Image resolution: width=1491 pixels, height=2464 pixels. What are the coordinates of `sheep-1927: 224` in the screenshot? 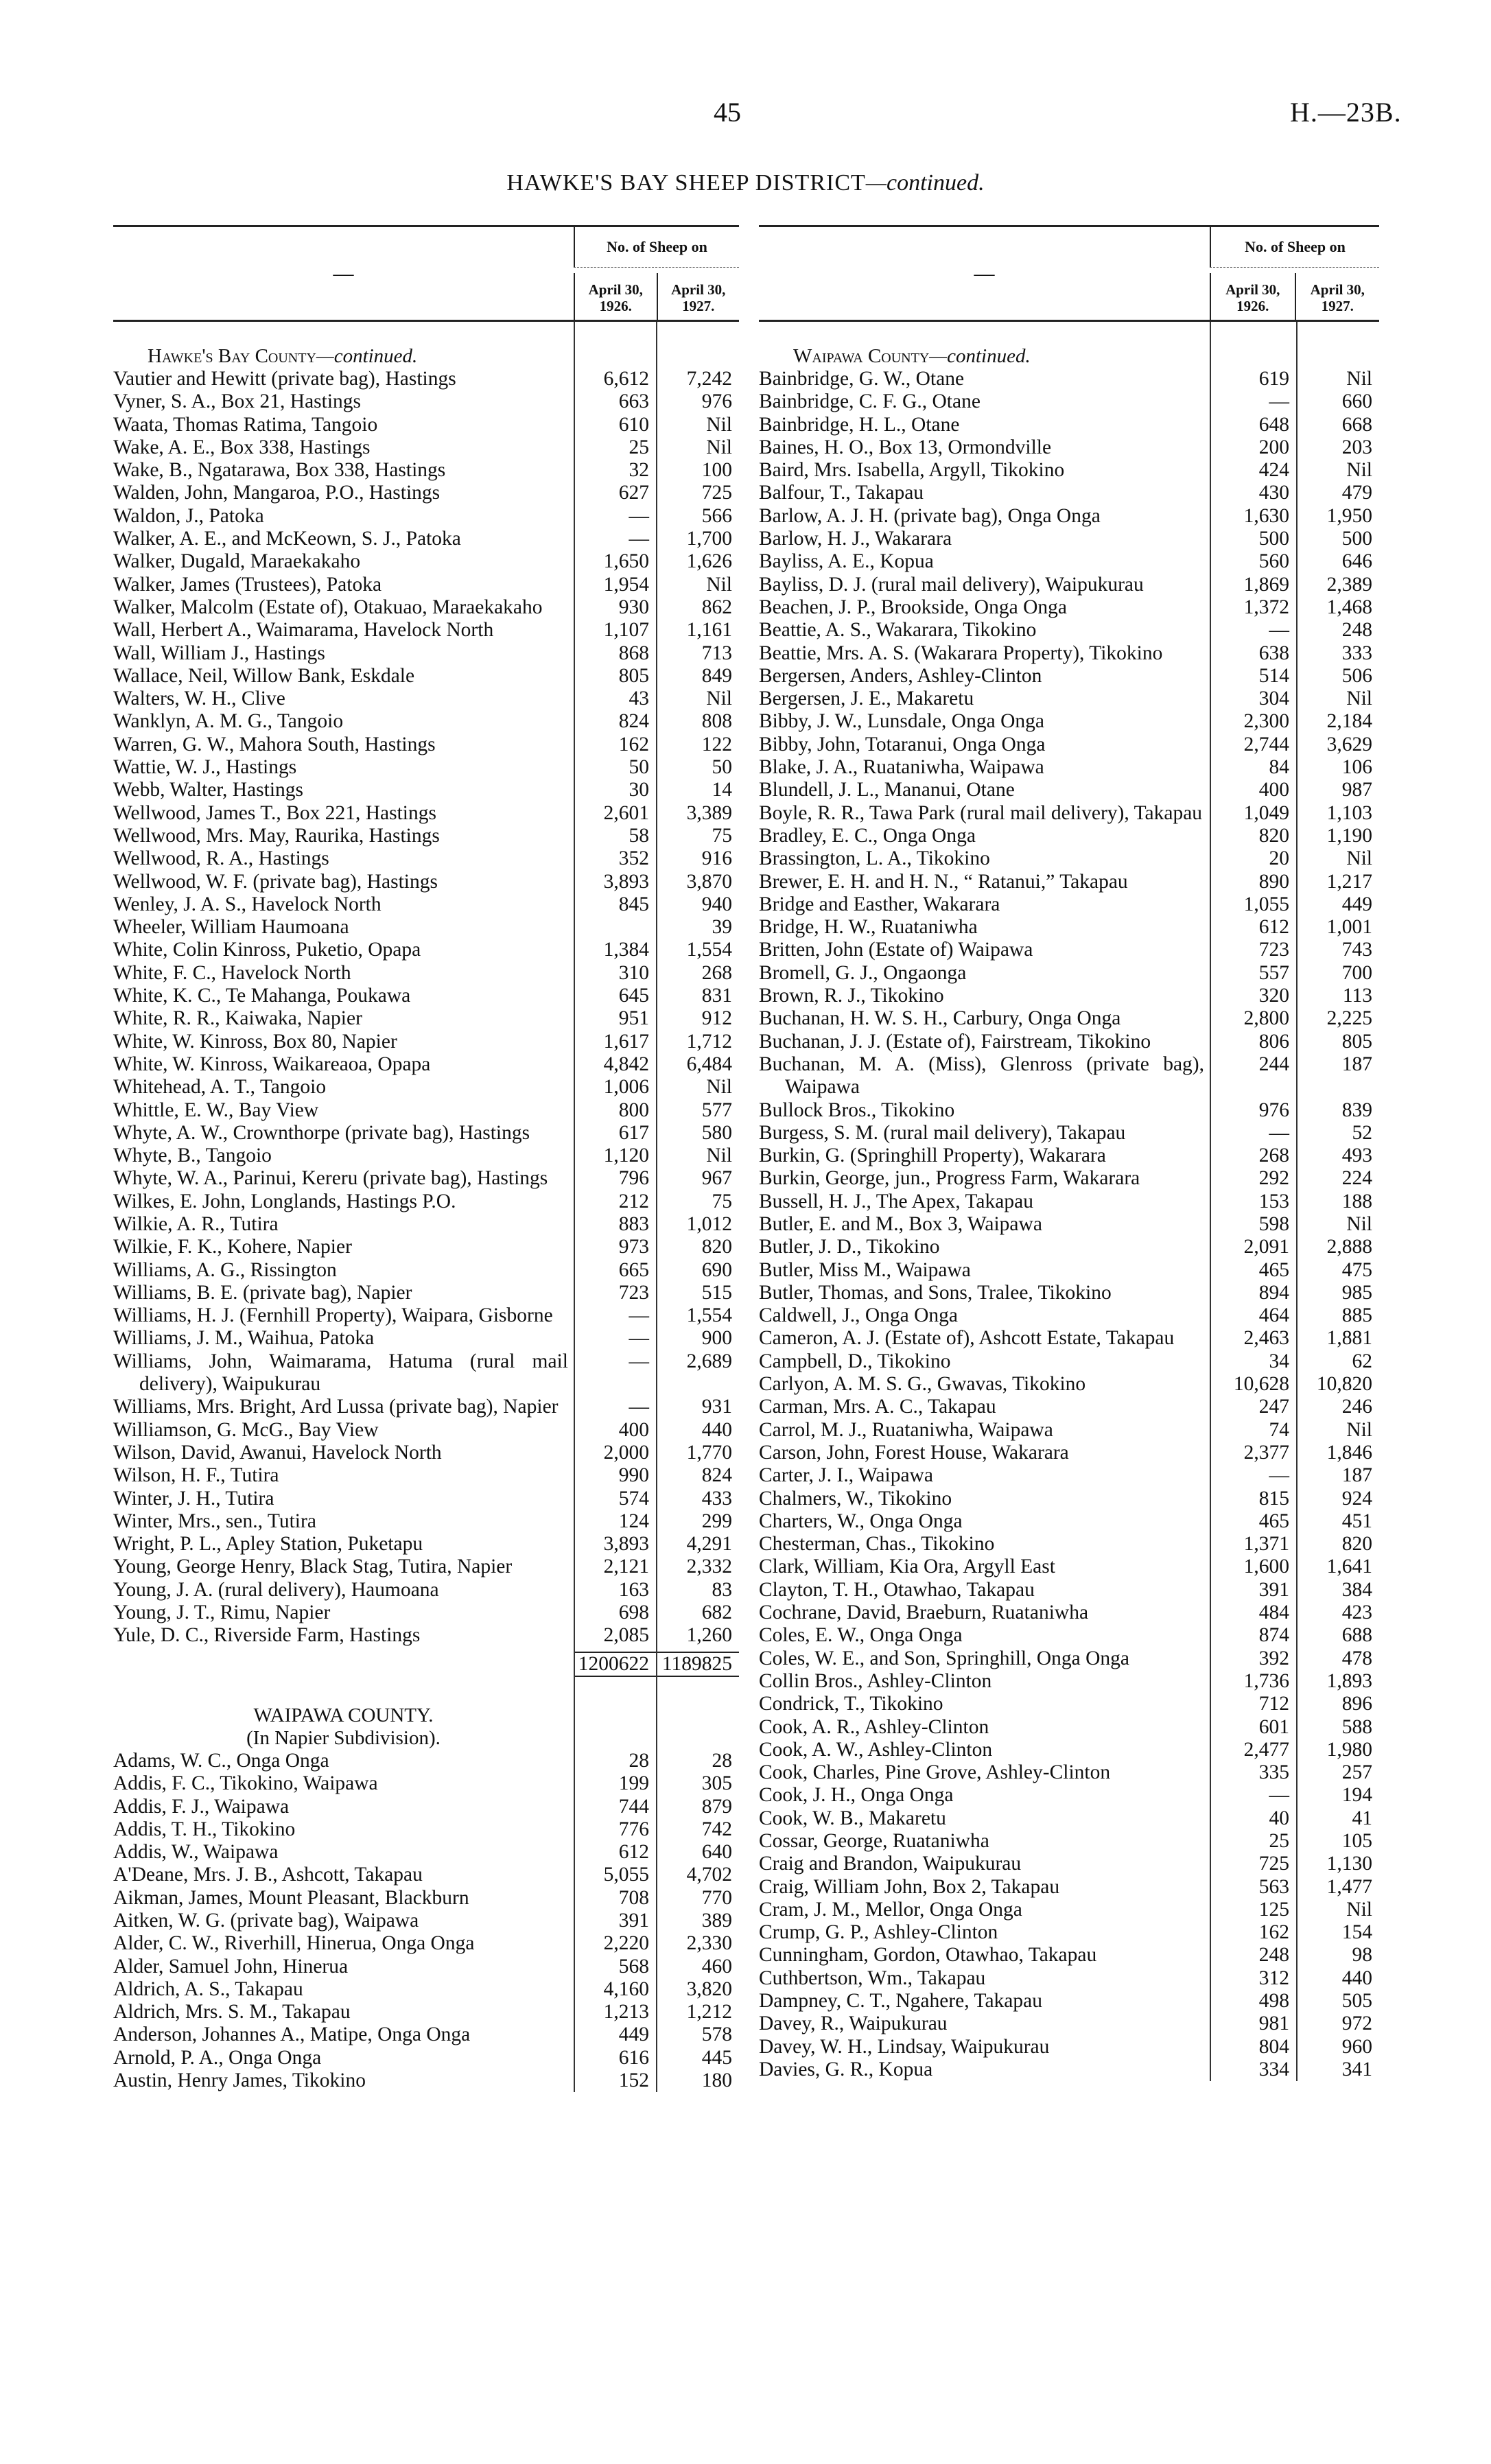 It's located at (1357, 1178).